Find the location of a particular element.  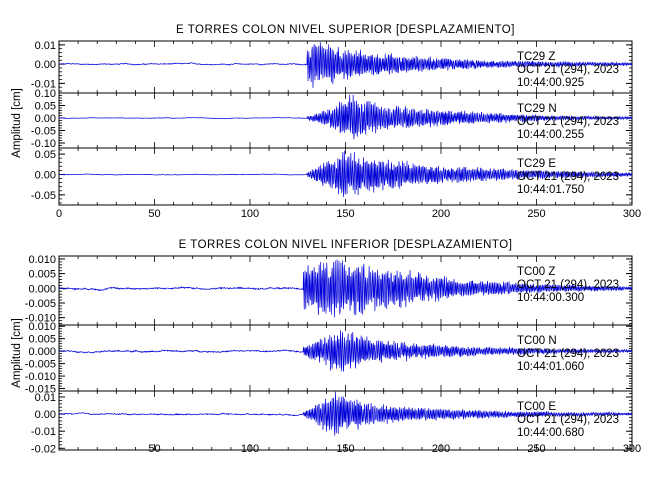

station-label: TC00 E is located at coordinates (536, 407).